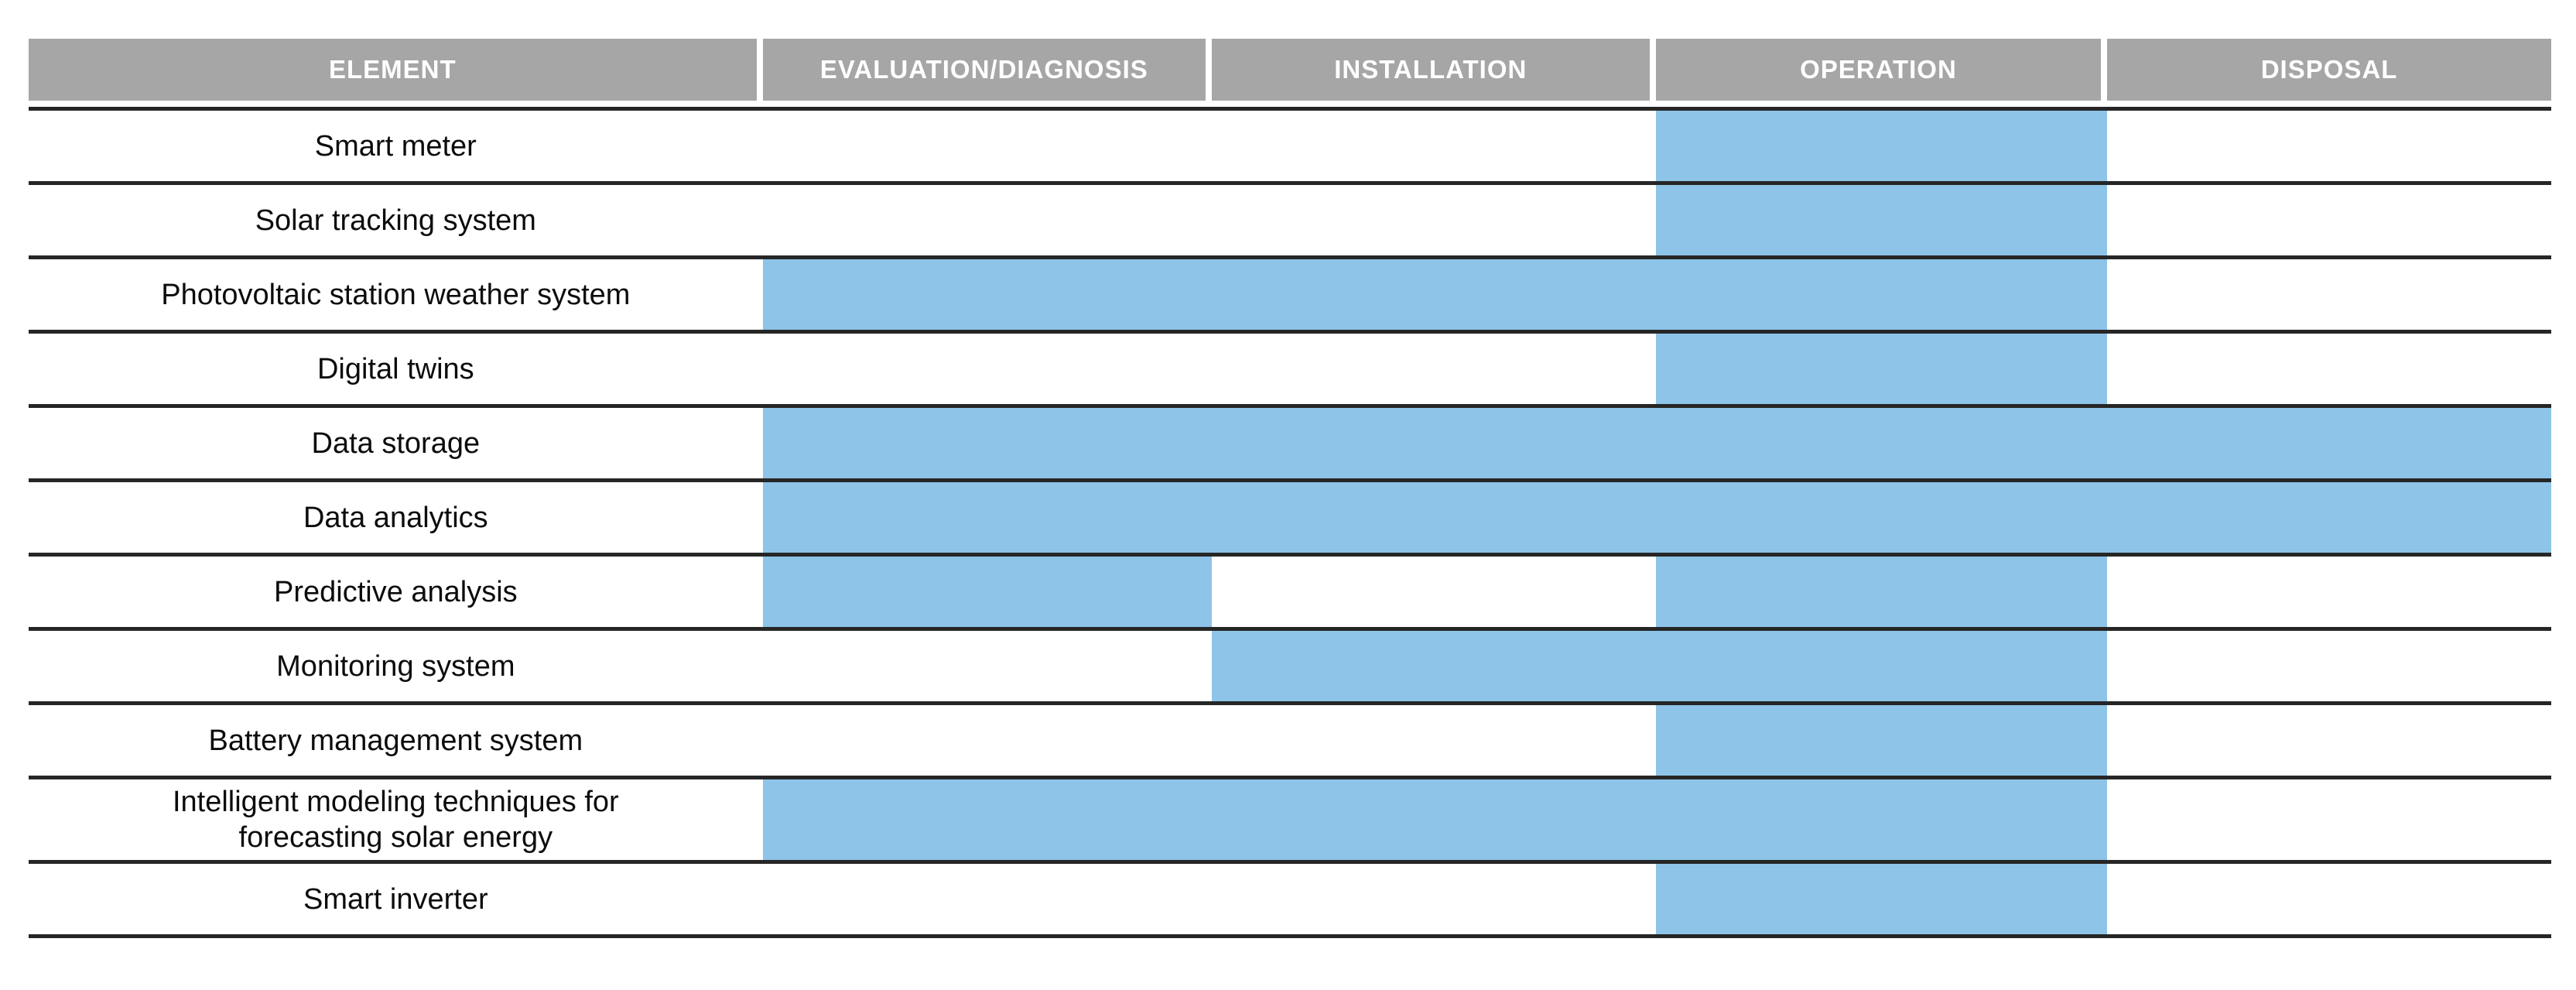 This screenshot has width=2576, height=990. I want to click on row-label: Digital twins, so click(395, 368).